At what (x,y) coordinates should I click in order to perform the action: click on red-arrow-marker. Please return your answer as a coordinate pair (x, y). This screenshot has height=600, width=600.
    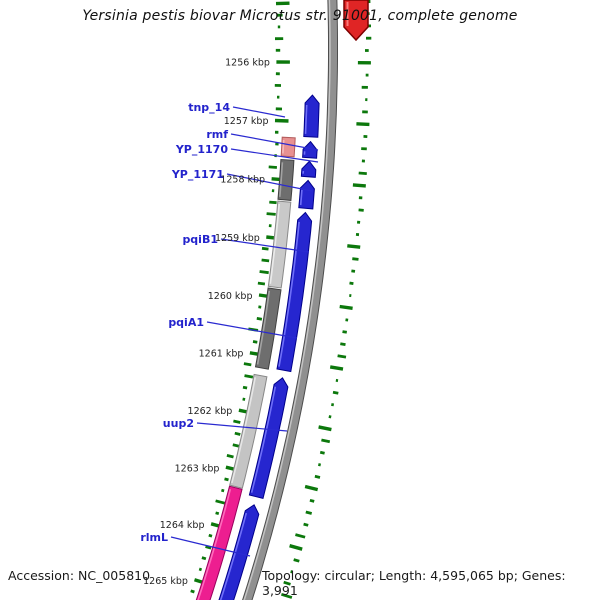
    Looking at the image, I should click on (356, 21).